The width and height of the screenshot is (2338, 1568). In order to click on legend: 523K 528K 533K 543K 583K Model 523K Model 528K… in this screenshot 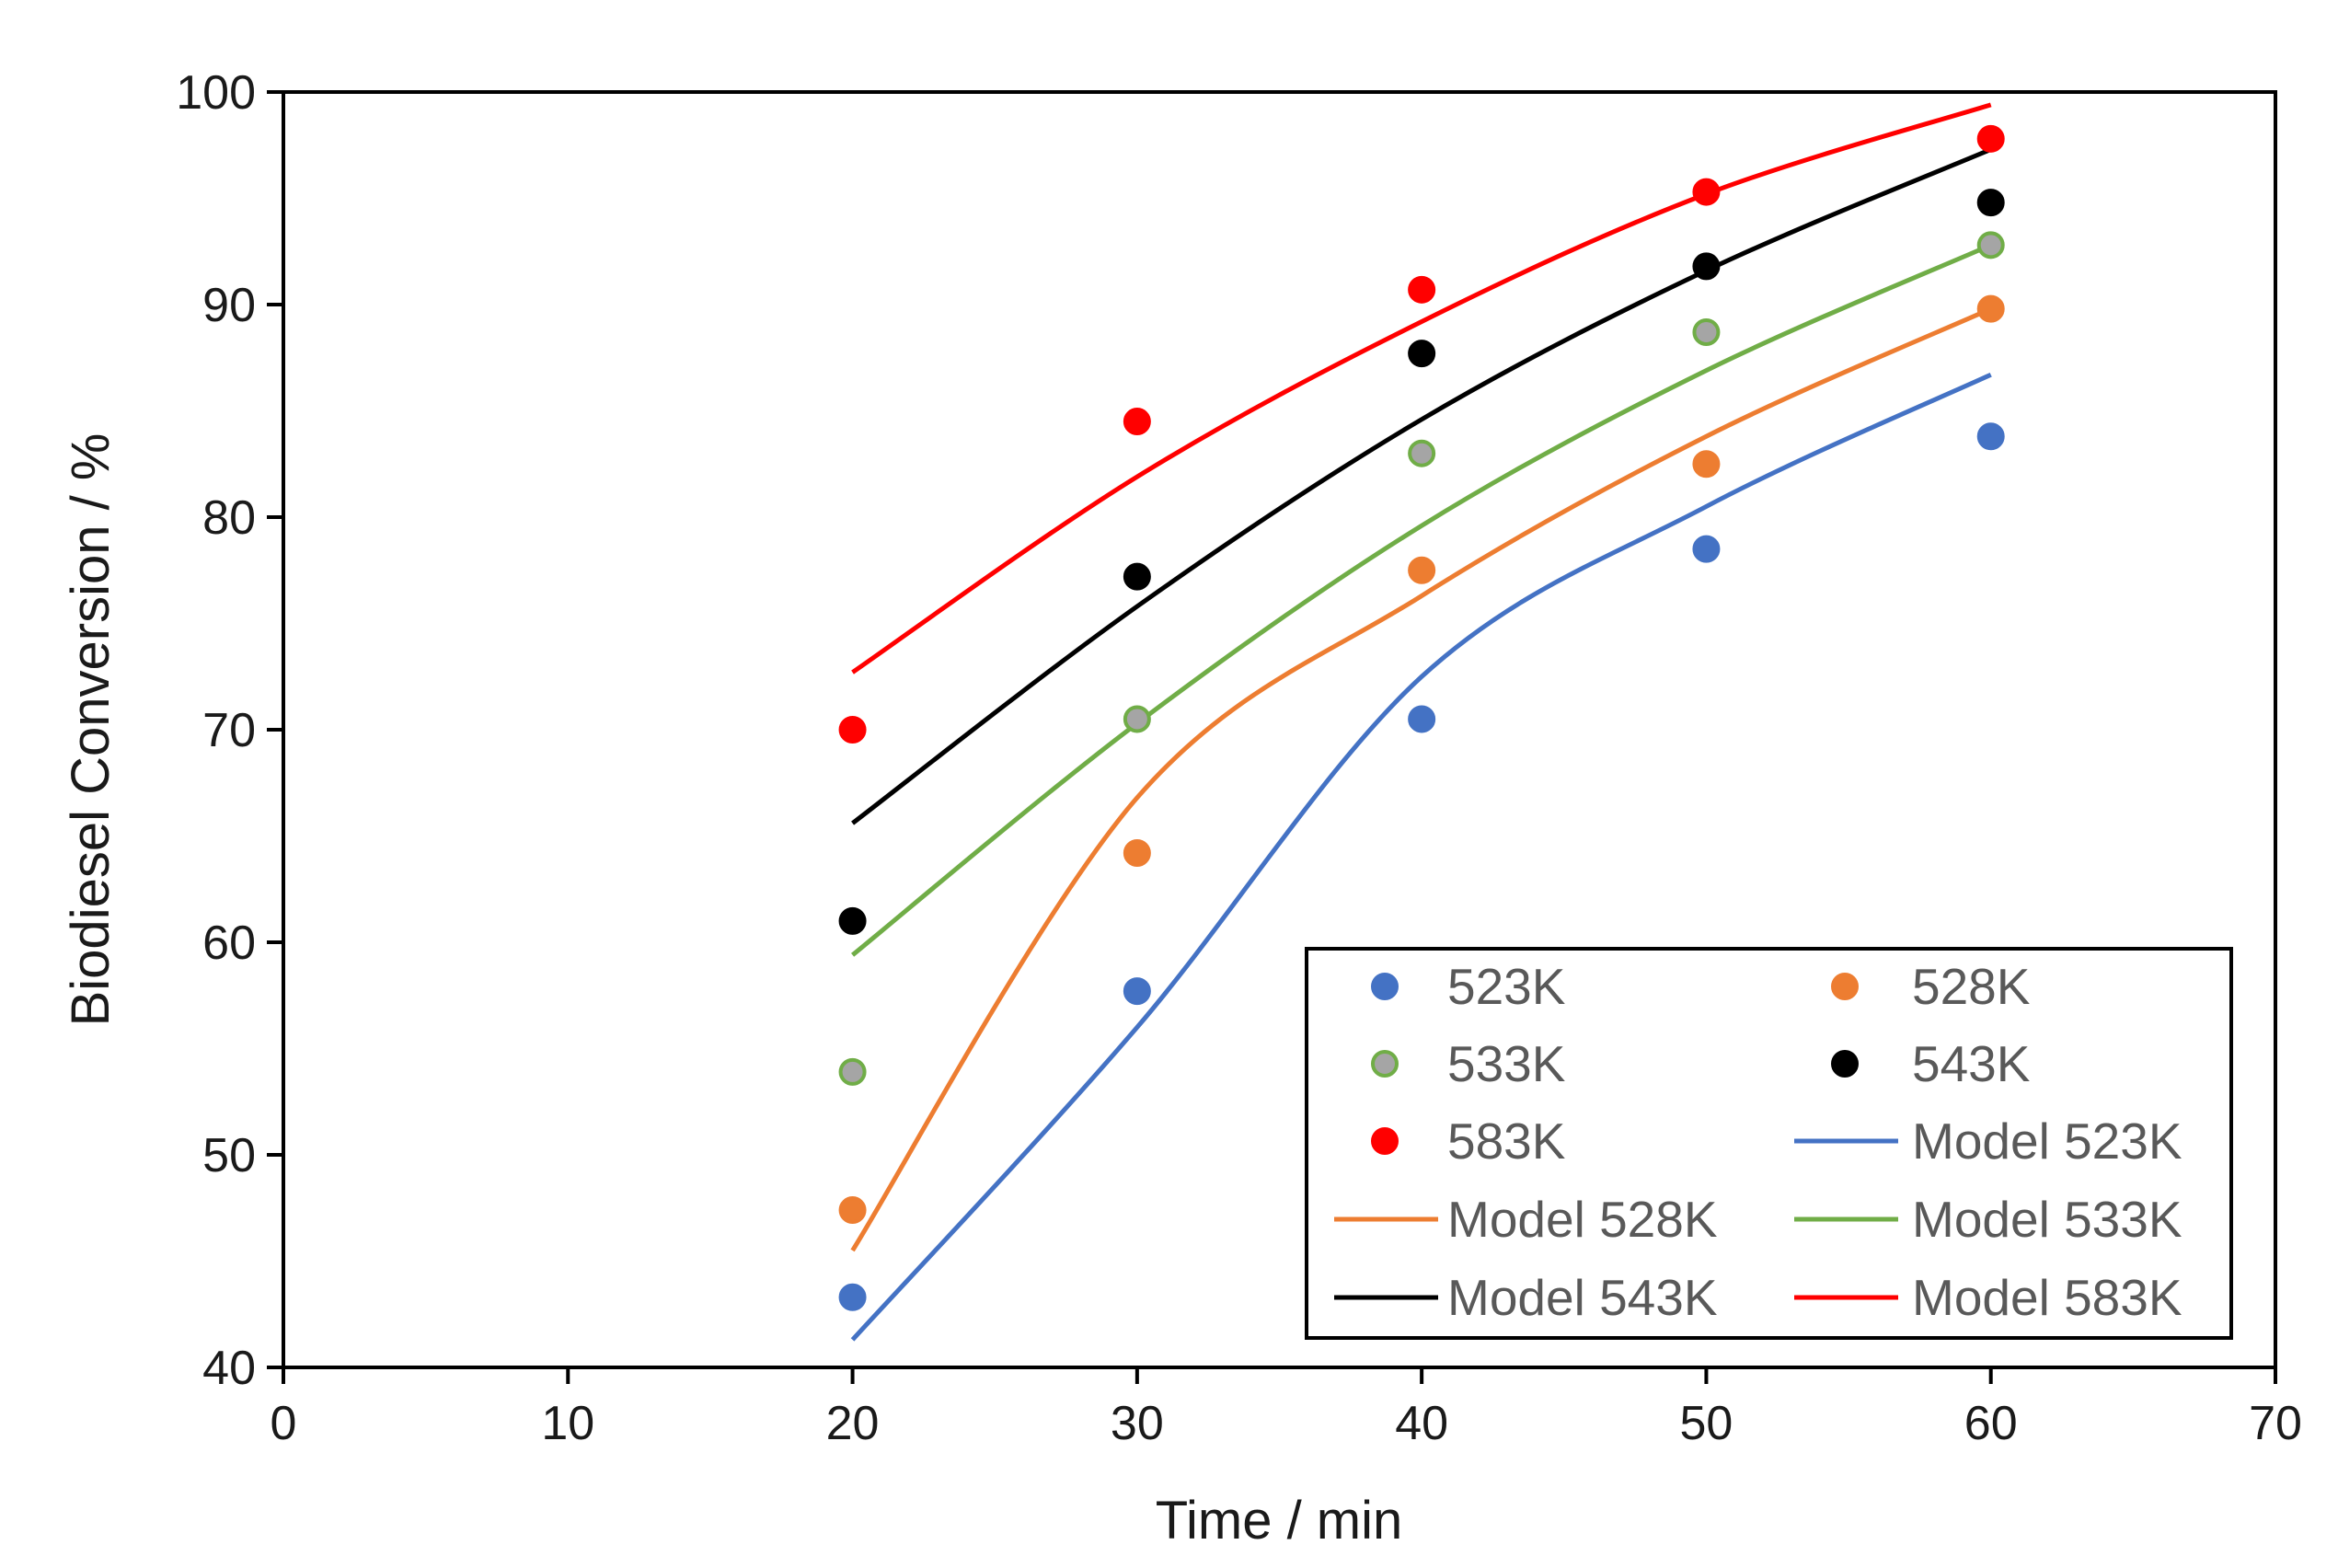, I will do `click(1769, 1143)`.